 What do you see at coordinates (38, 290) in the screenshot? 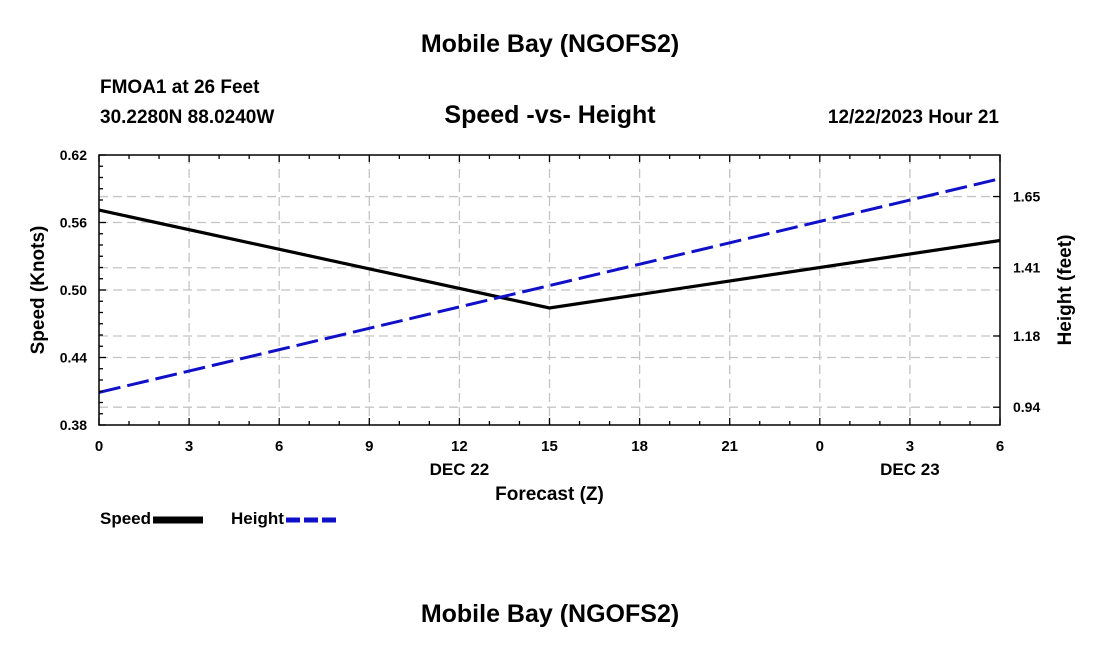
I see `y-axis-label: Speed (Knots)` at bounding box center [38, 290].